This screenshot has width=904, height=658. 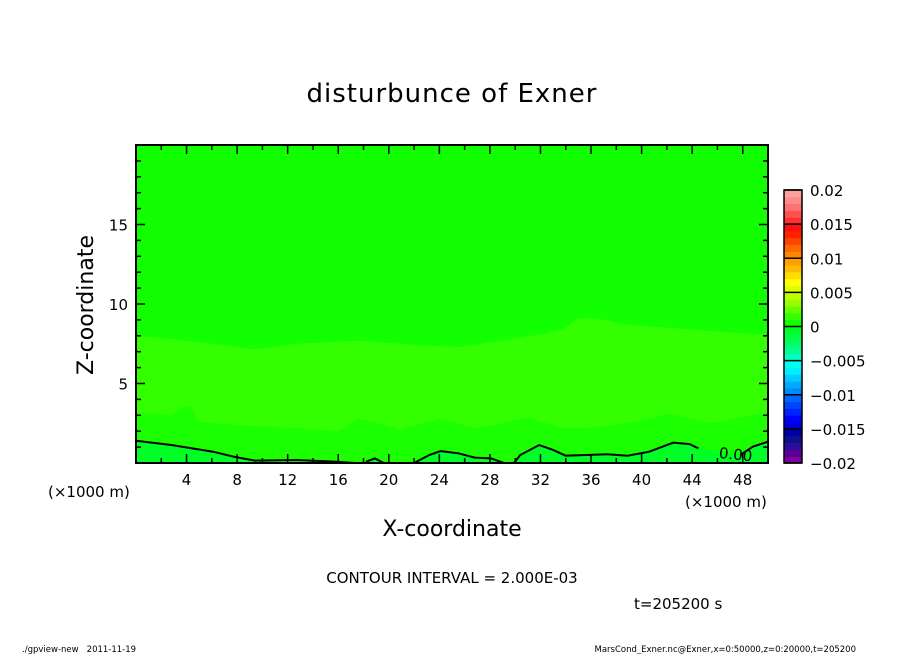 I want to click on colorbar-tick-label: 0.02, so click(x=826, y=191).